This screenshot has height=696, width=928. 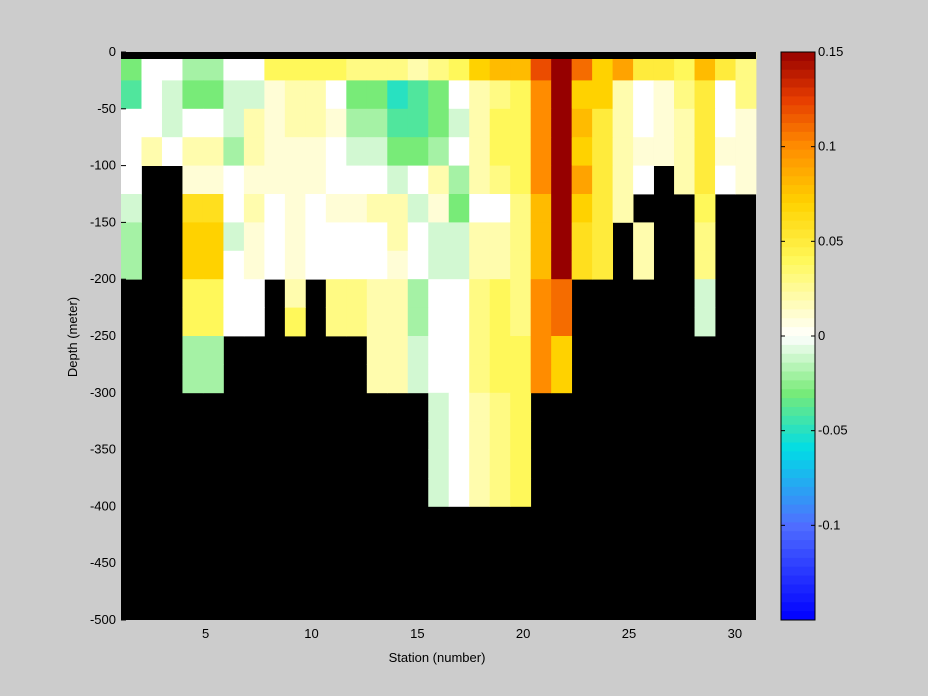 I want to click on x-tick-label: 20, so click(x=523, y=633).